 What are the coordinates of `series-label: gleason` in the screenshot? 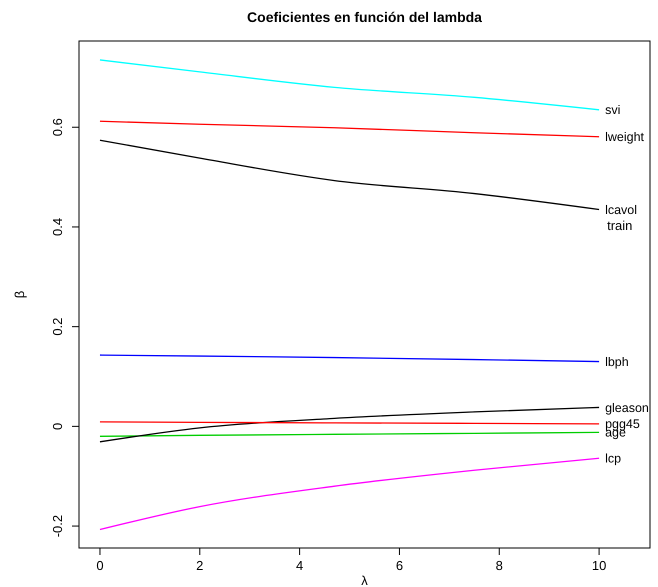 It's located at (627, 407).